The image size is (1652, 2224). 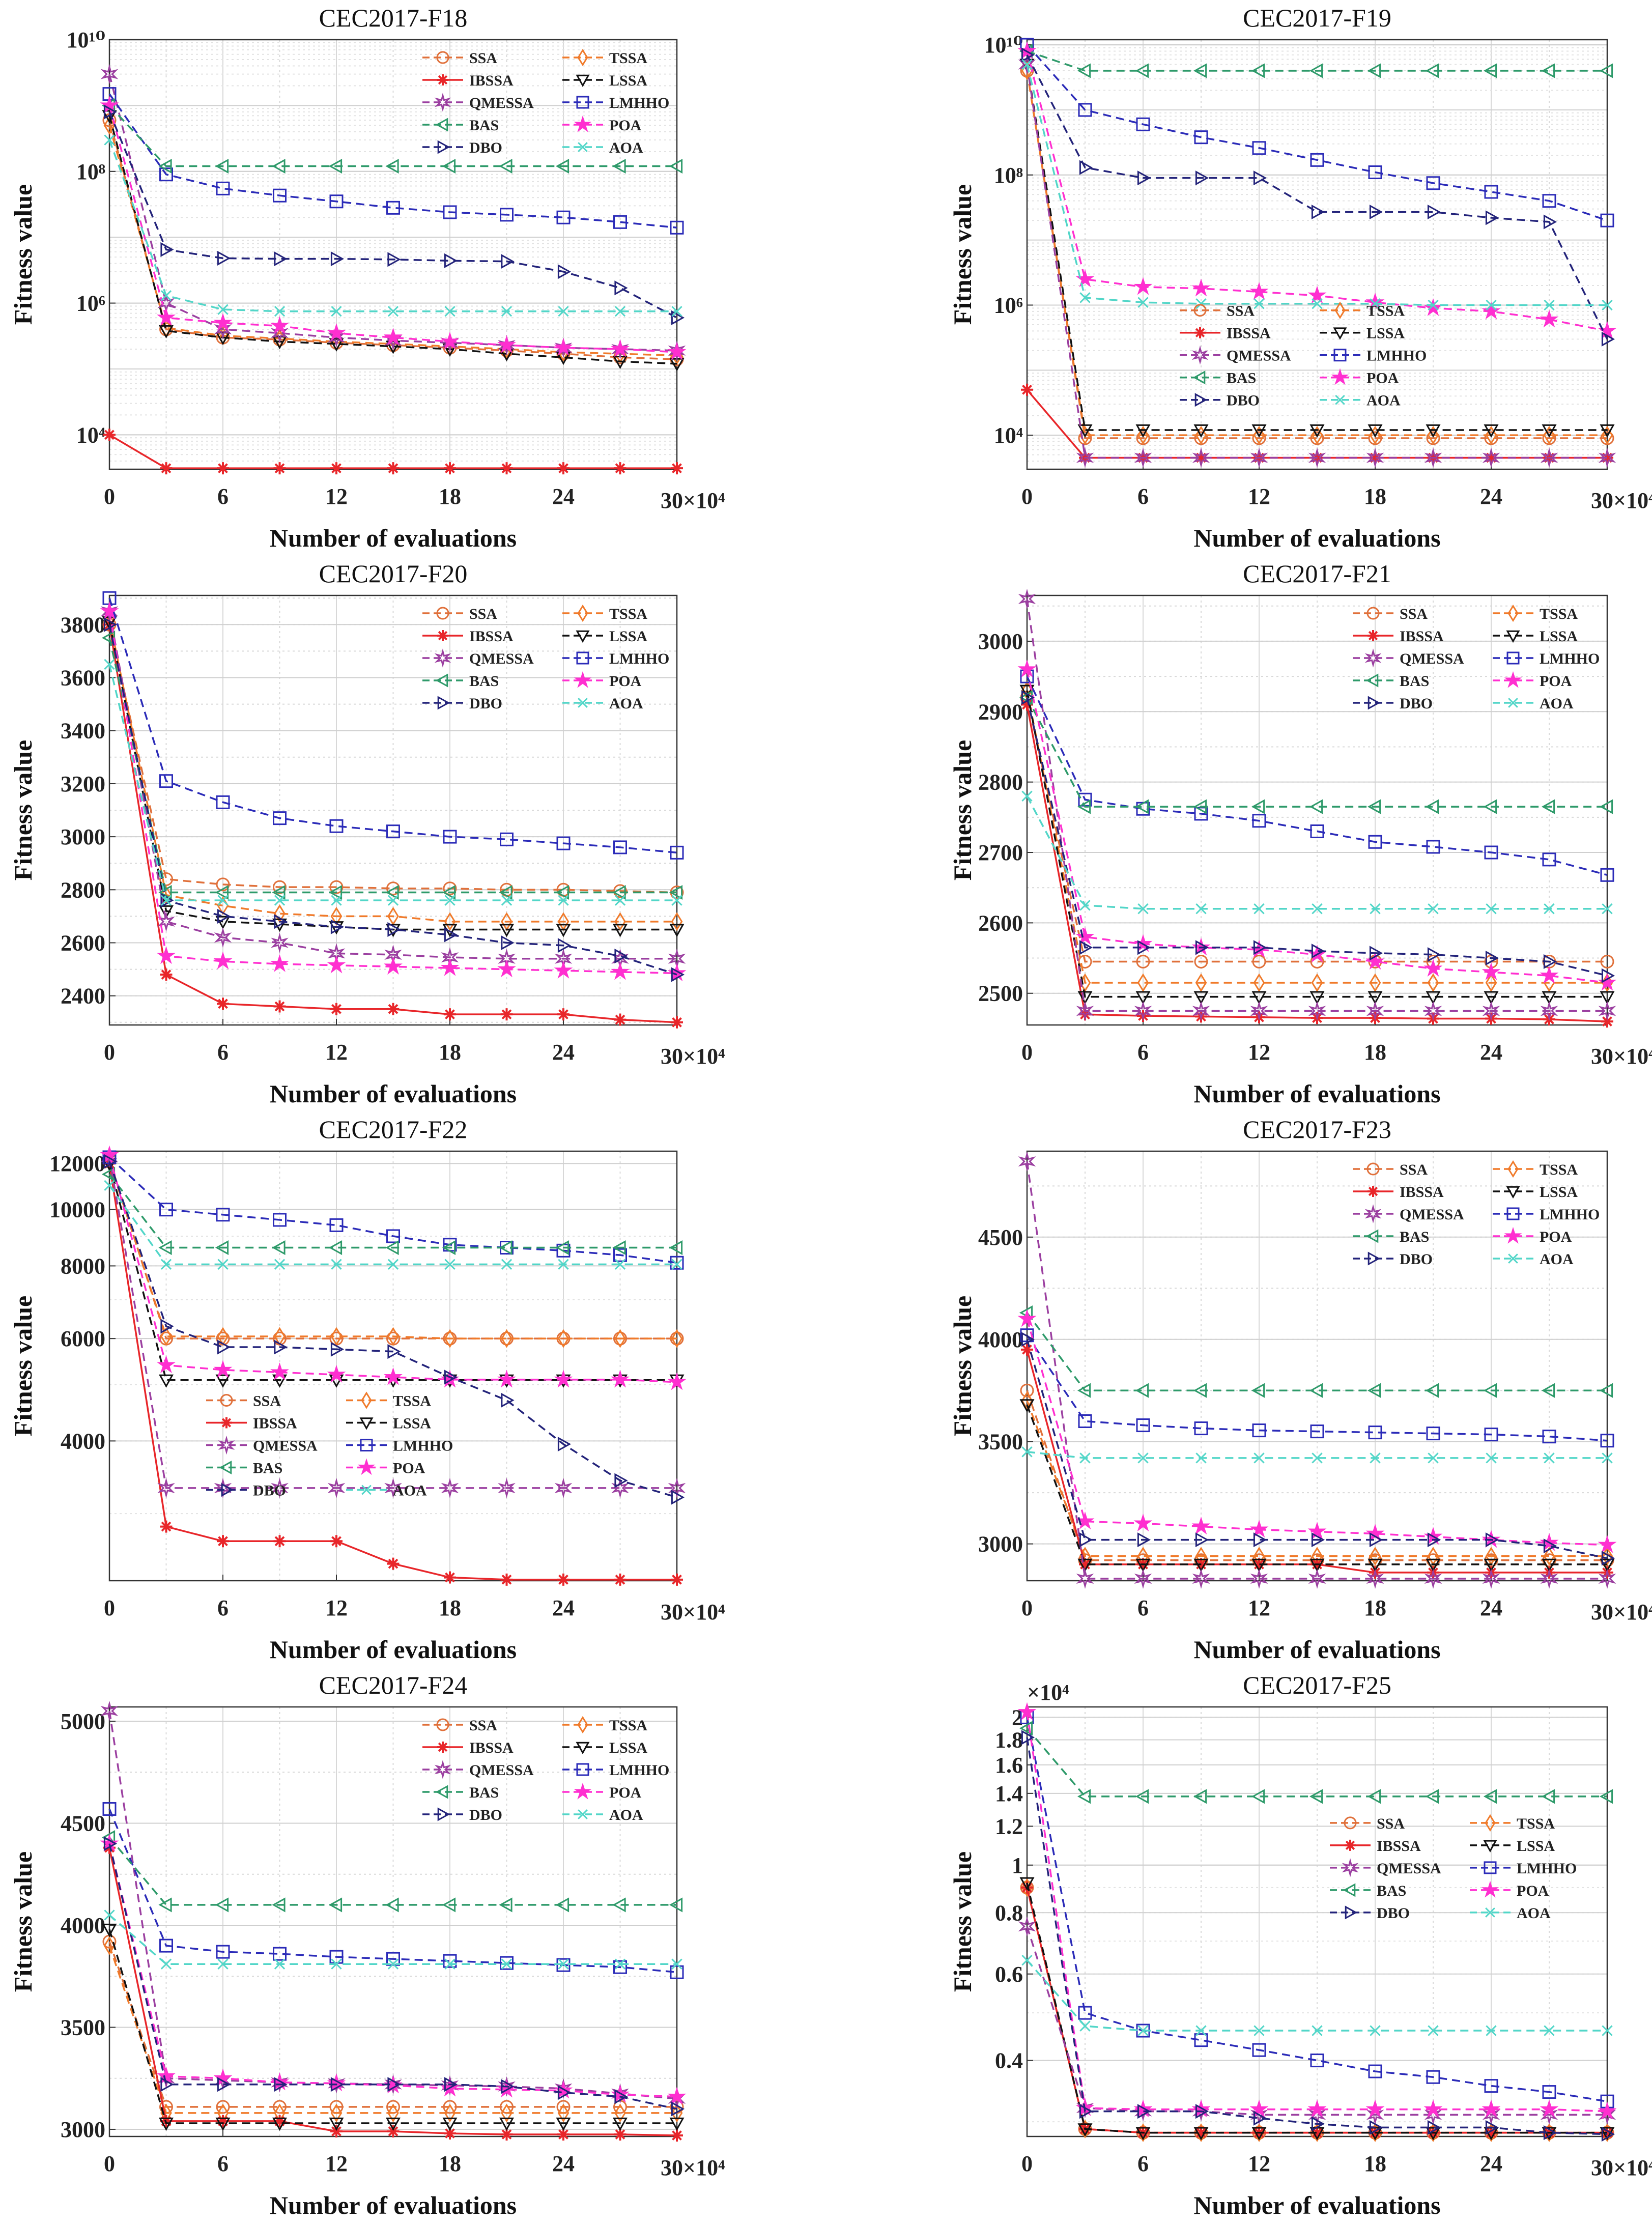 What do you see at coordinates (393, 1685) in the screenshot?
I see `chart-title: CEC2017-F24` at bounding box center [393, 1685].